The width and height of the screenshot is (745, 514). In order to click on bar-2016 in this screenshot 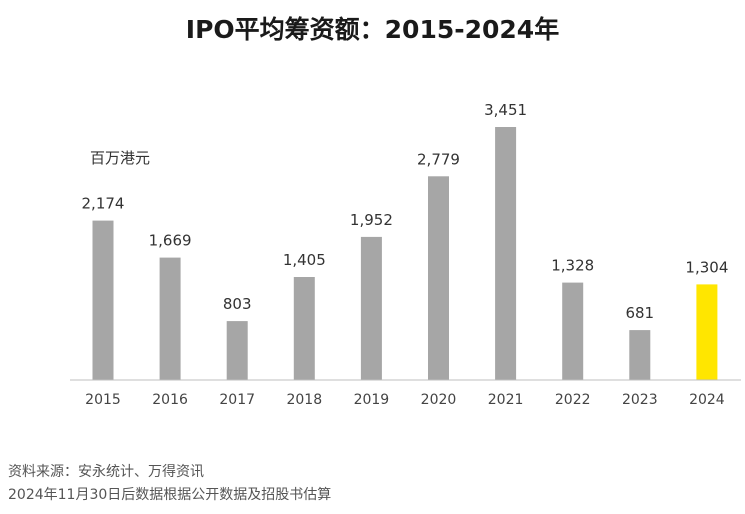, I will do `click(170, 318)`.